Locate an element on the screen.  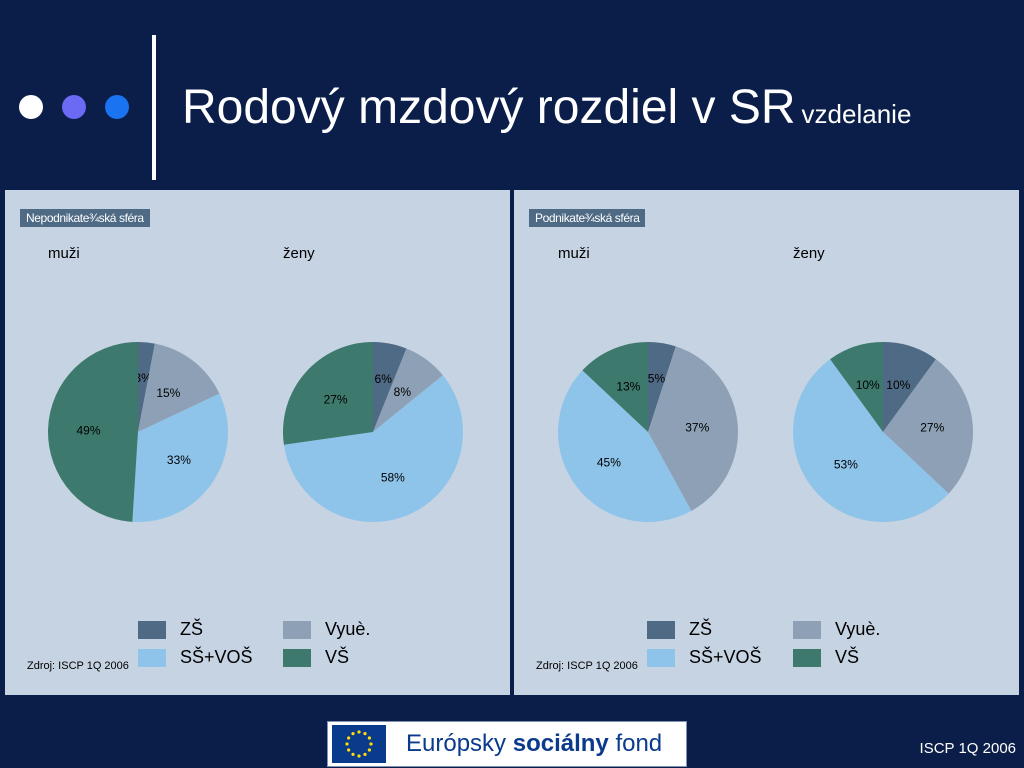
title-dot-blue is located at coordinates (117, 107).